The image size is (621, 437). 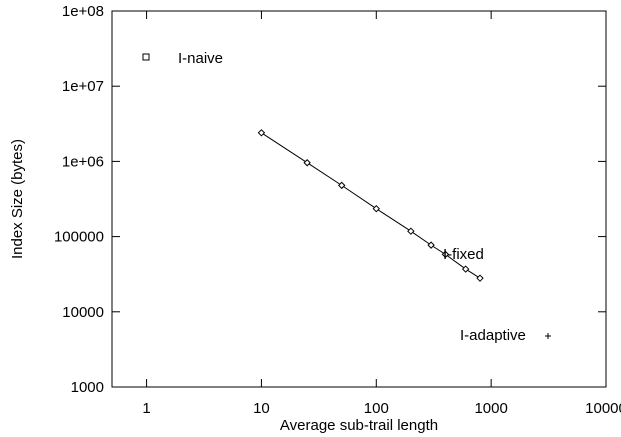 I want to click on x-axis-title: Average sub-trail length, so click(x=359, y=425).